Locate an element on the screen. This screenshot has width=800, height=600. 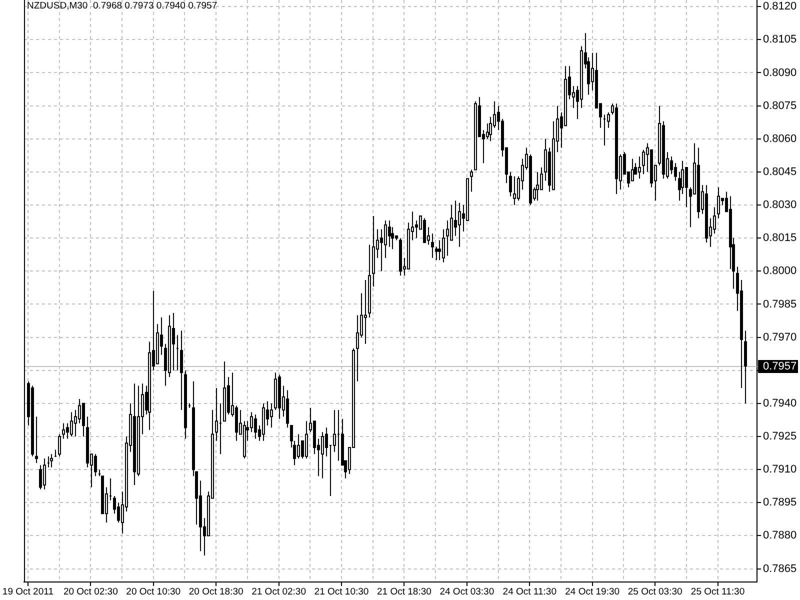
x-tick-label: 24 Oct 03:30 is located at coordinates (467, 592).